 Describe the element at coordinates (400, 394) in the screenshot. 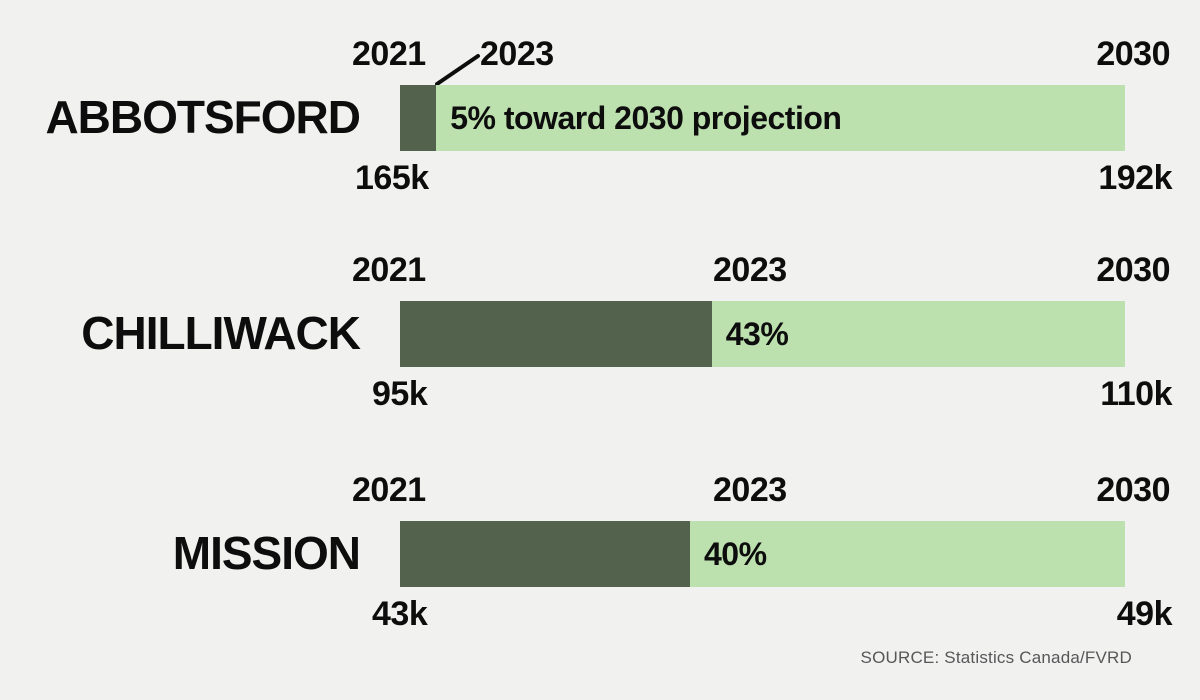

I see `start-population-label: 95k` at that location.